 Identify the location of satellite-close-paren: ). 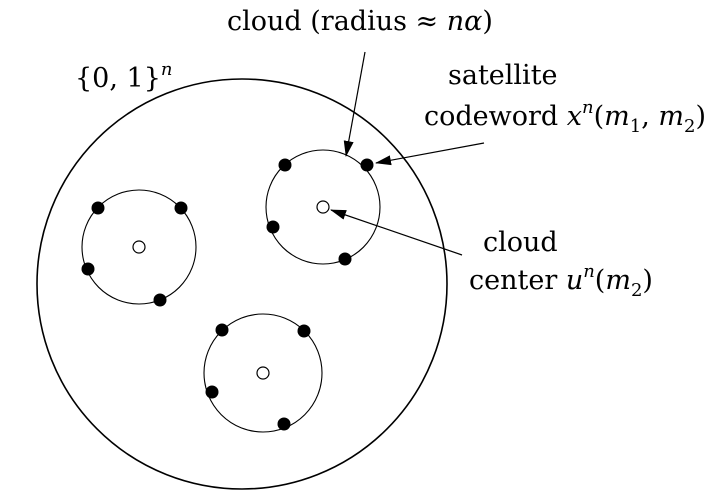
(700, 116).